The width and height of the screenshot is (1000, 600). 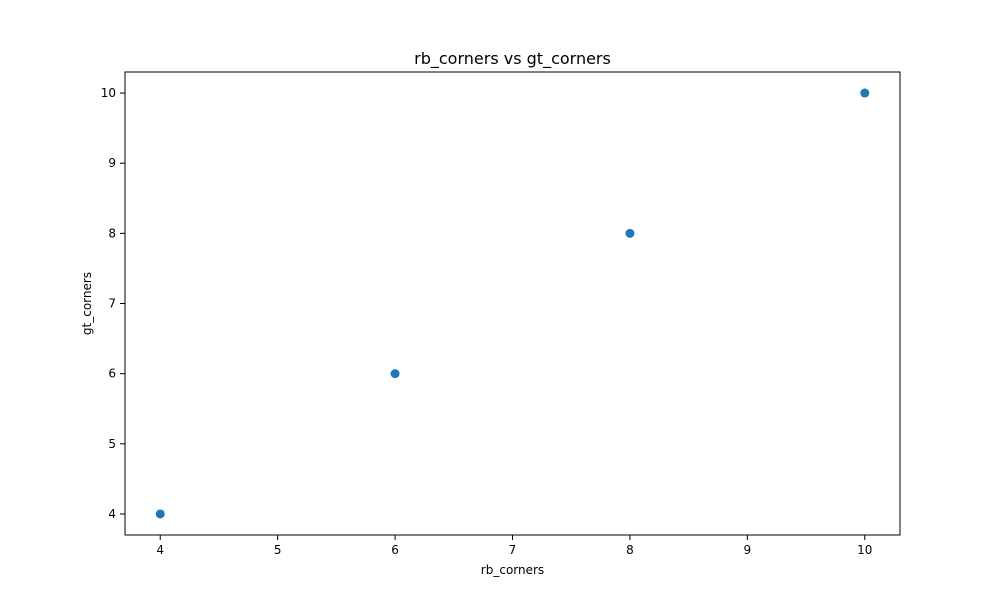 I want to click on y-tick-label-4: 8, so click(x=112, y=233).